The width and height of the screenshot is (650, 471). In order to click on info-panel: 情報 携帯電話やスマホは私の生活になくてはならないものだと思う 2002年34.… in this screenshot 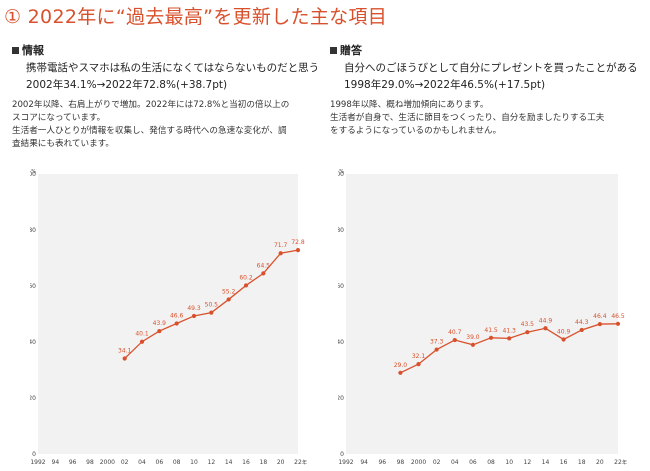, I will do `click(167, 96)`.